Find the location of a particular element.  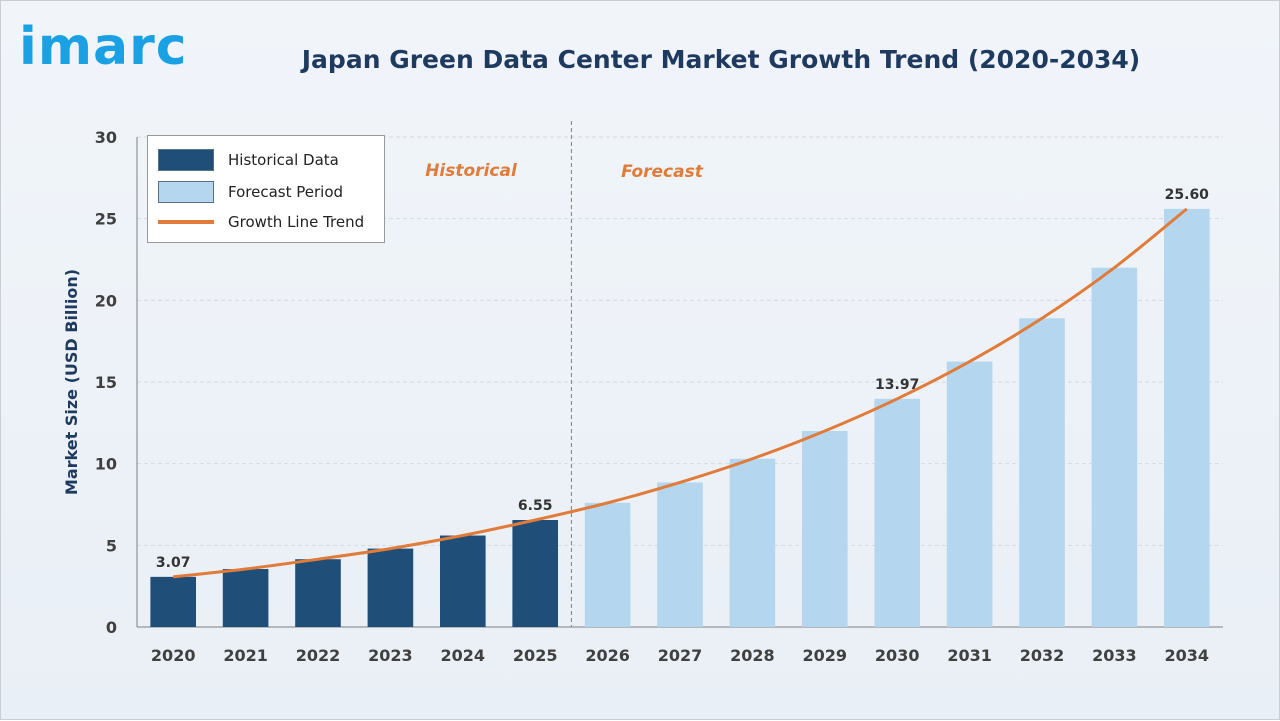

x-tick-label: 2025 is located at coordinates (535, 655).